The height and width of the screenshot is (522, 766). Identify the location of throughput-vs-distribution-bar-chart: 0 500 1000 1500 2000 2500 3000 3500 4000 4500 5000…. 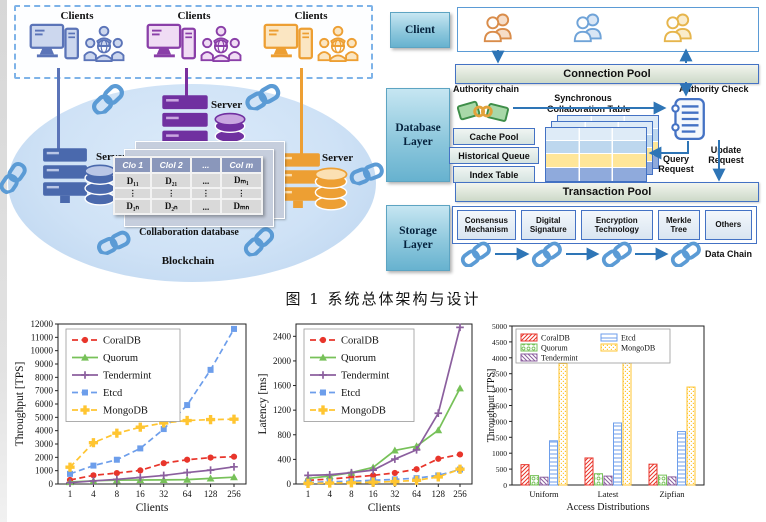
(595, 417).